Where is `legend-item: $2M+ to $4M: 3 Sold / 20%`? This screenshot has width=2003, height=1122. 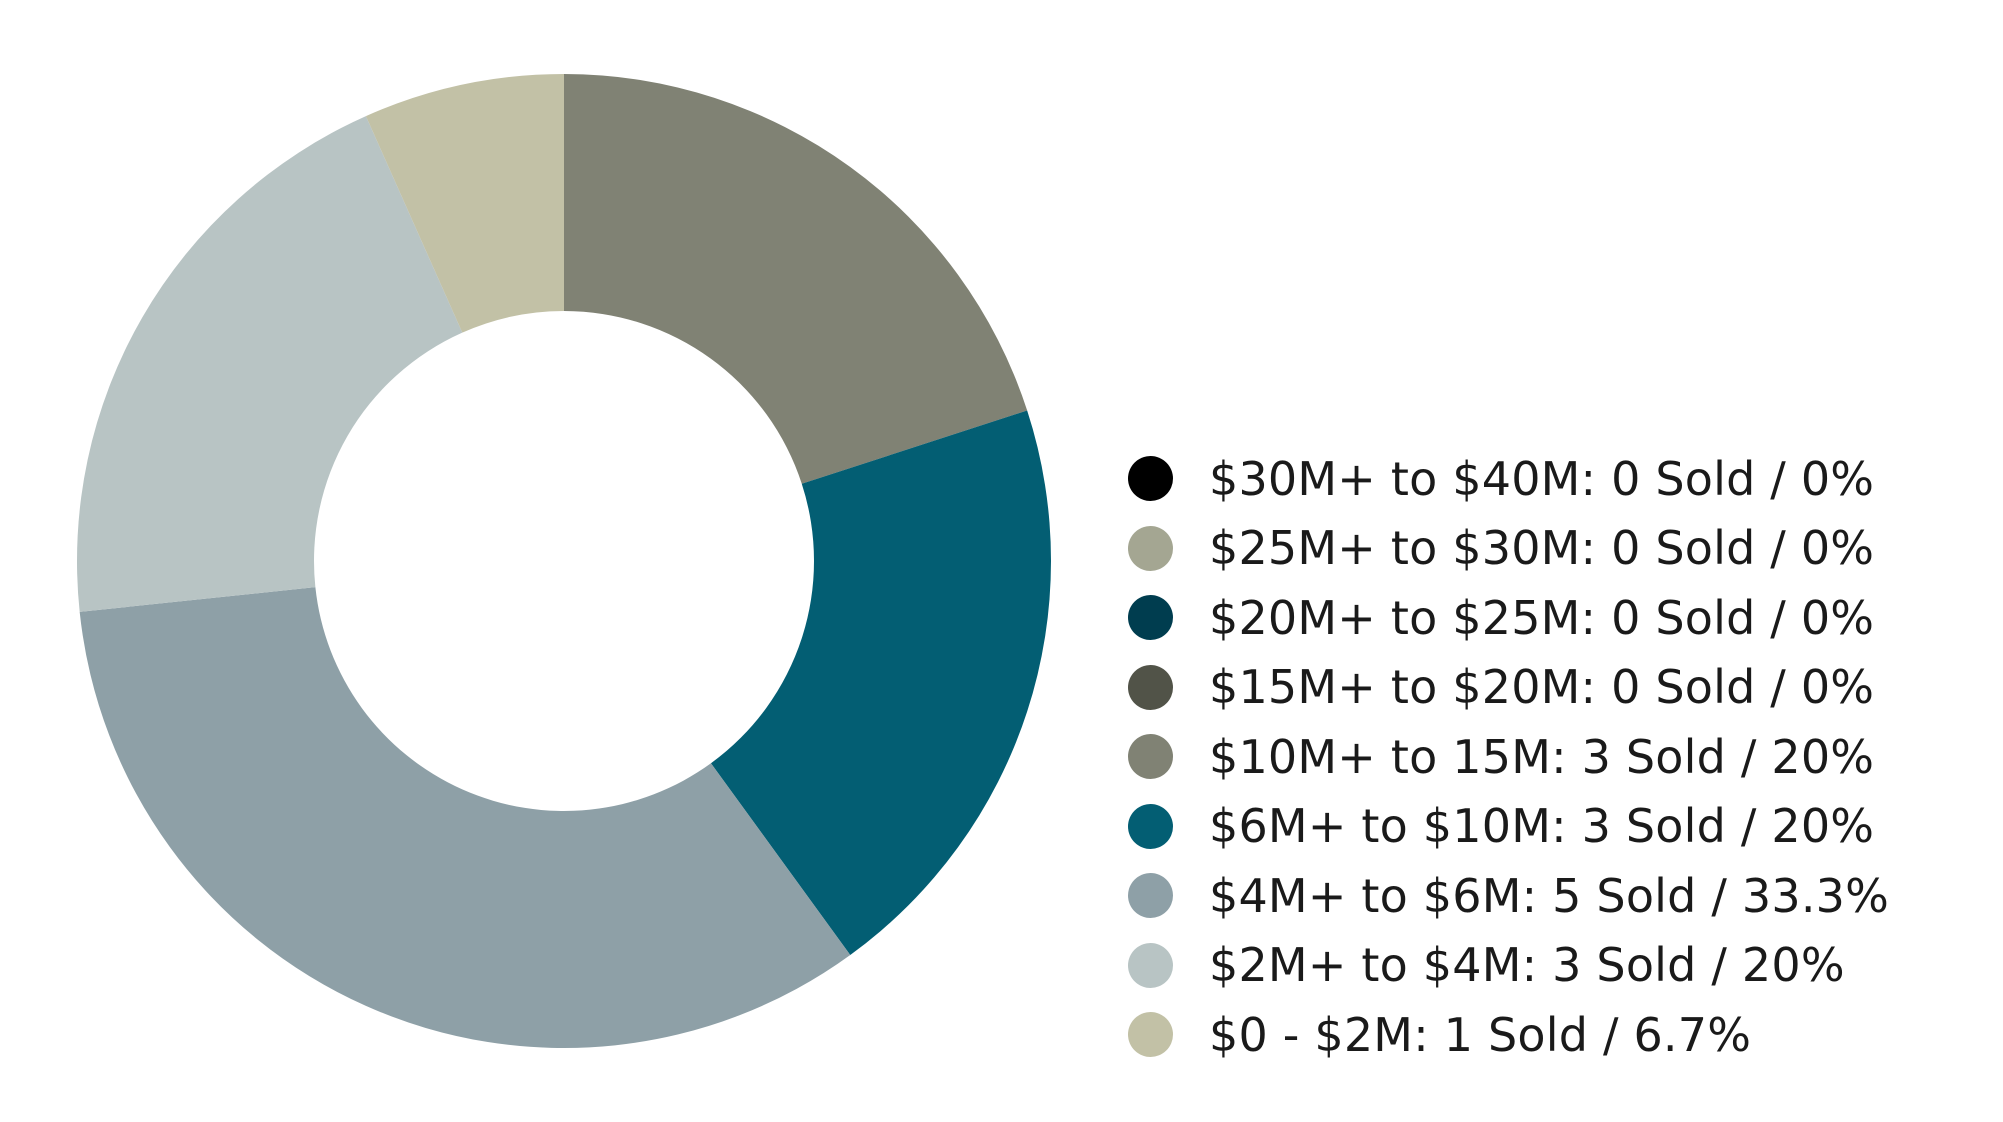 legend-item: $2M+ to $4M: 3 Sold / 20% is located at coordinates (1558, 966).